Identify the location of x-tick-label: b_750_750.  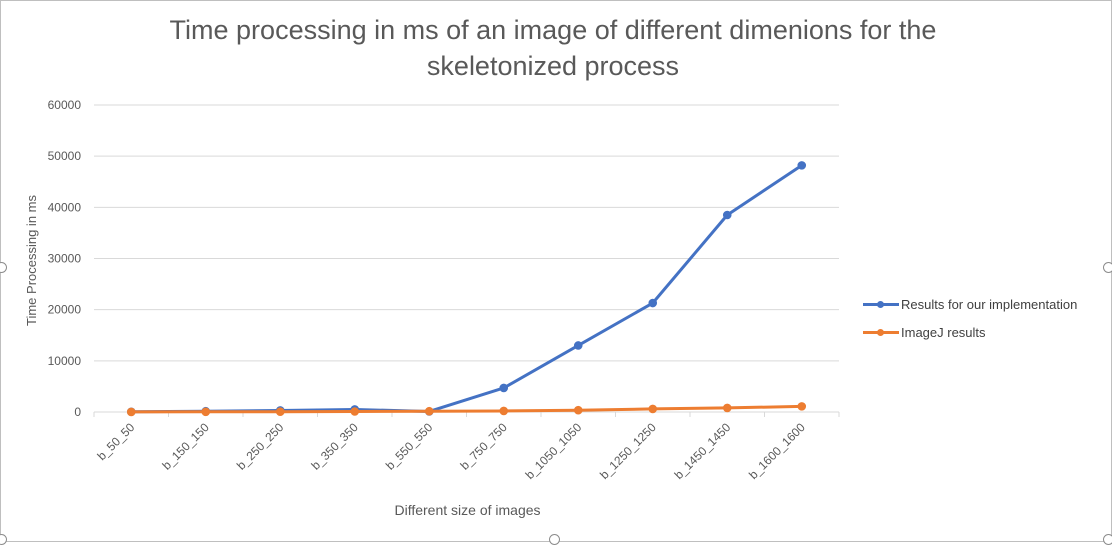
(483, 446).